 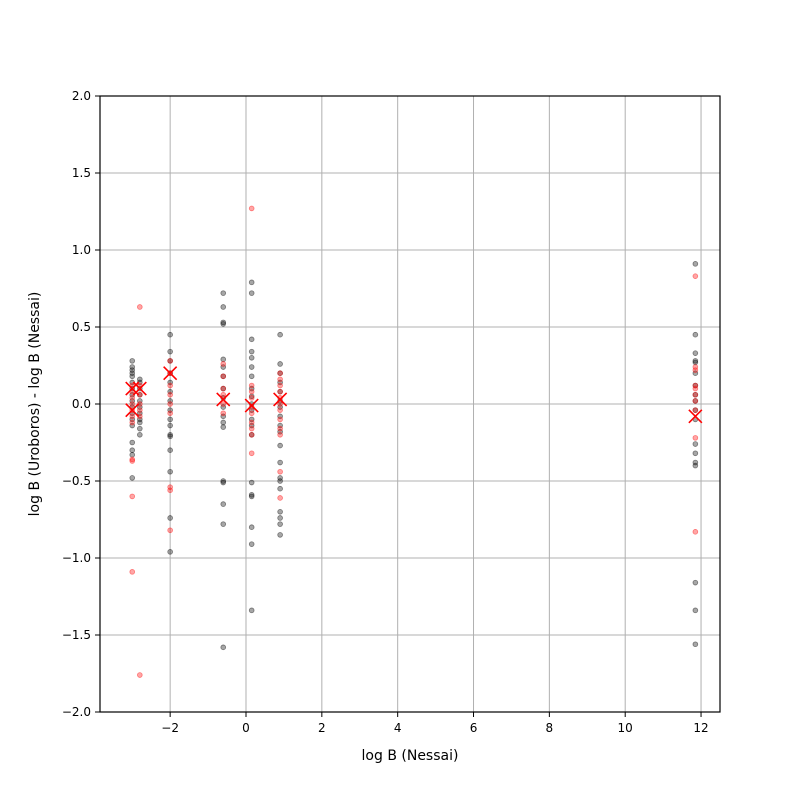 I want to click on y-tick-label: 1.0, so click(x=81, y=250).